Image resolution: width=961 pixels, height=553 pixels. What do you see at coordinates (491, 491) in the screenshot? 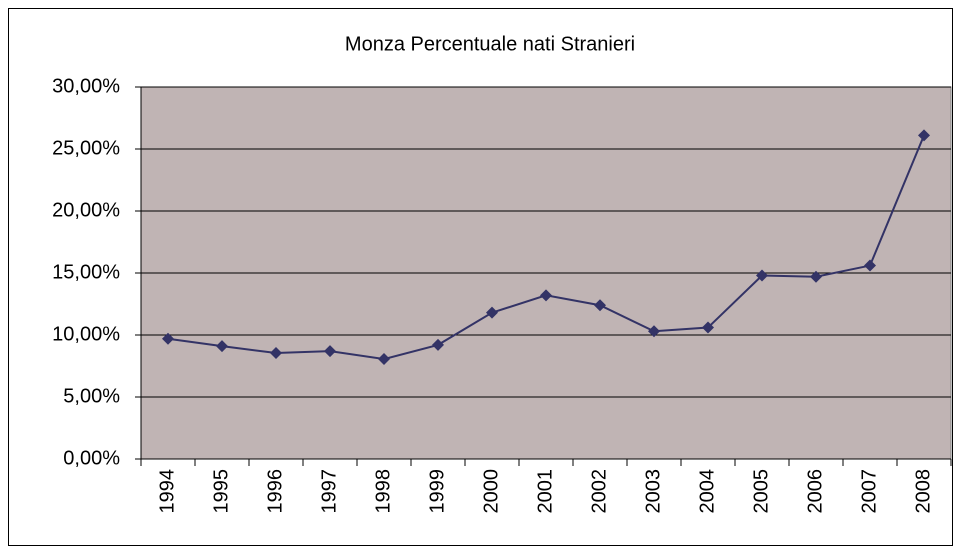
I see `x-tick-label: 2000` at bounding box center [491, 491].